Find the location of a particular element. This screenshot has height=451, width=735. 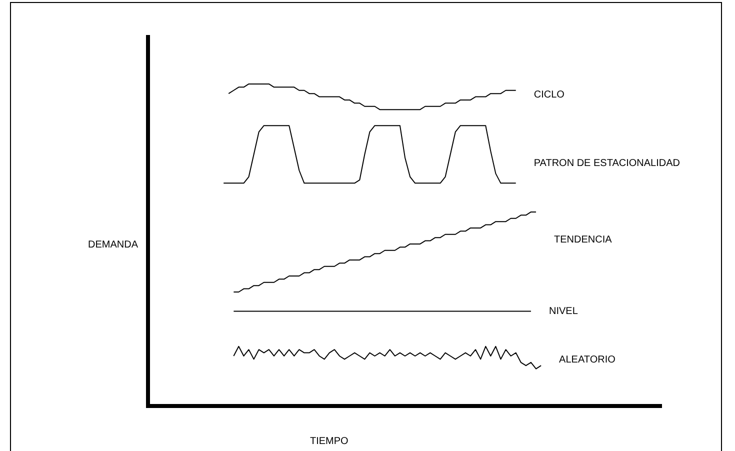

text: TENDENCIA is located at coordinates (583, 240).